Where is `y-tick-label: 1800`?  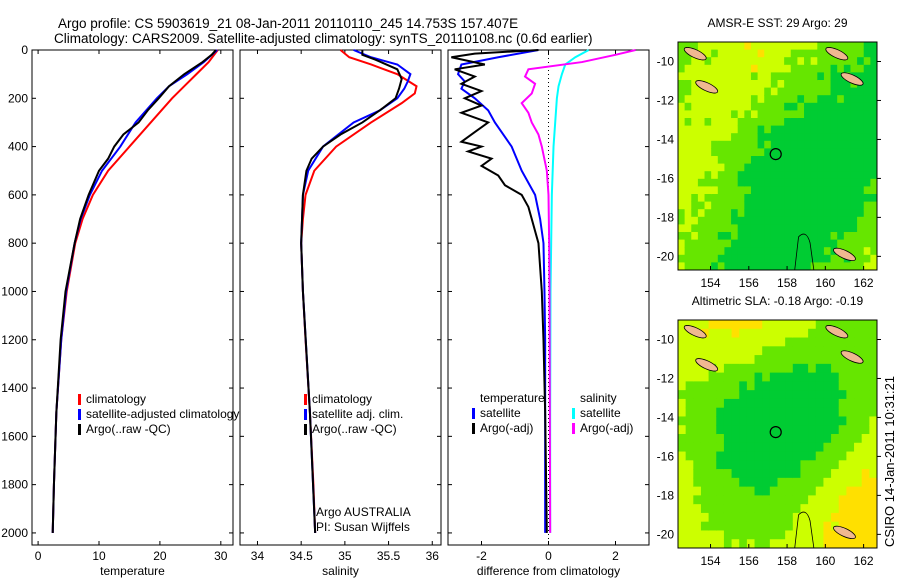
y-tick-label: 1800 is located at coordinates (14, 485).